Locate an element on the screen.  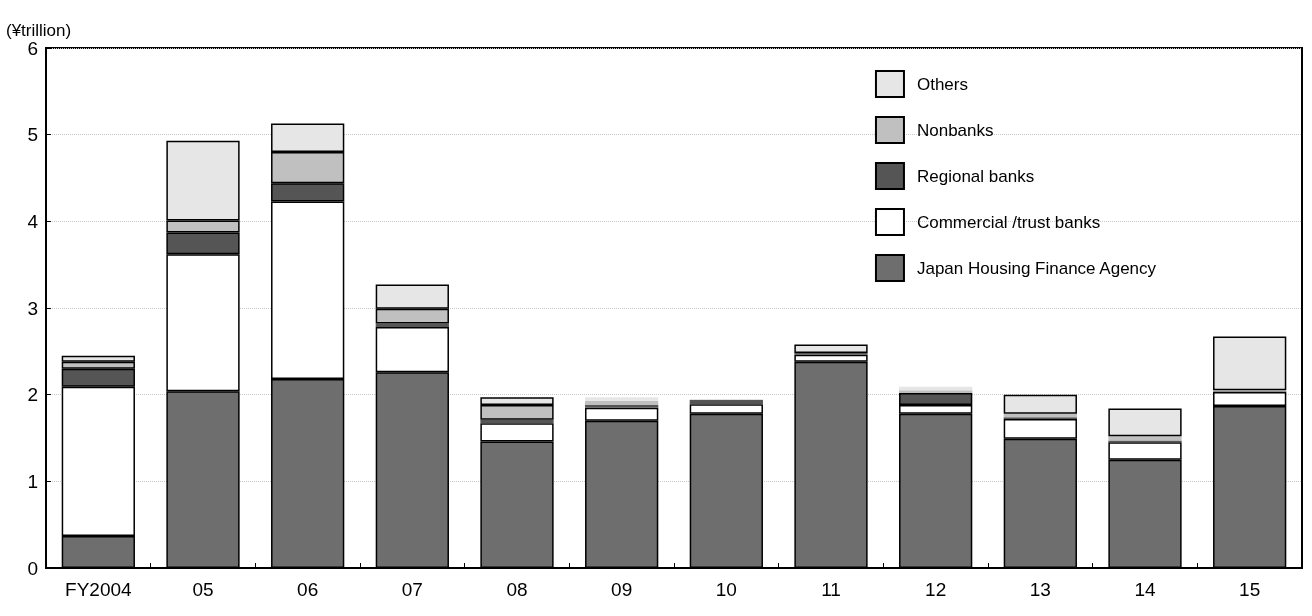
legend-label: Nonbanks is located at coordinates (955, 130).